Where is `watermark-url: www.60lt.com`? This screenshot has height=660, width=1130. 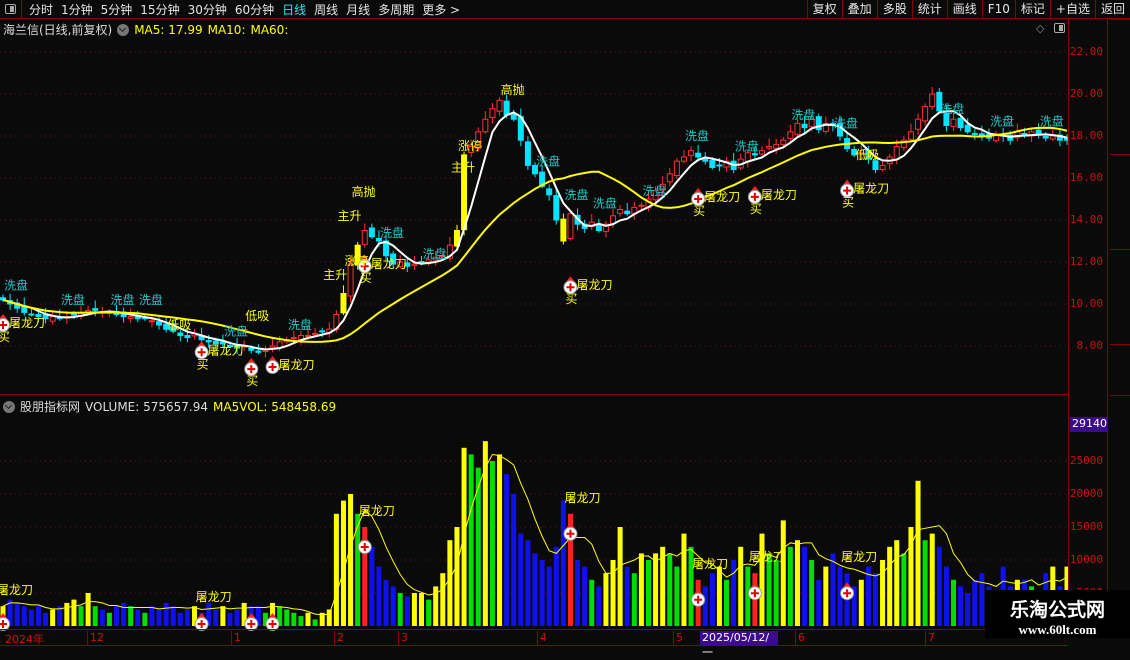 watermark-url: www.60lt.com is located at coordinates (1057, 629).